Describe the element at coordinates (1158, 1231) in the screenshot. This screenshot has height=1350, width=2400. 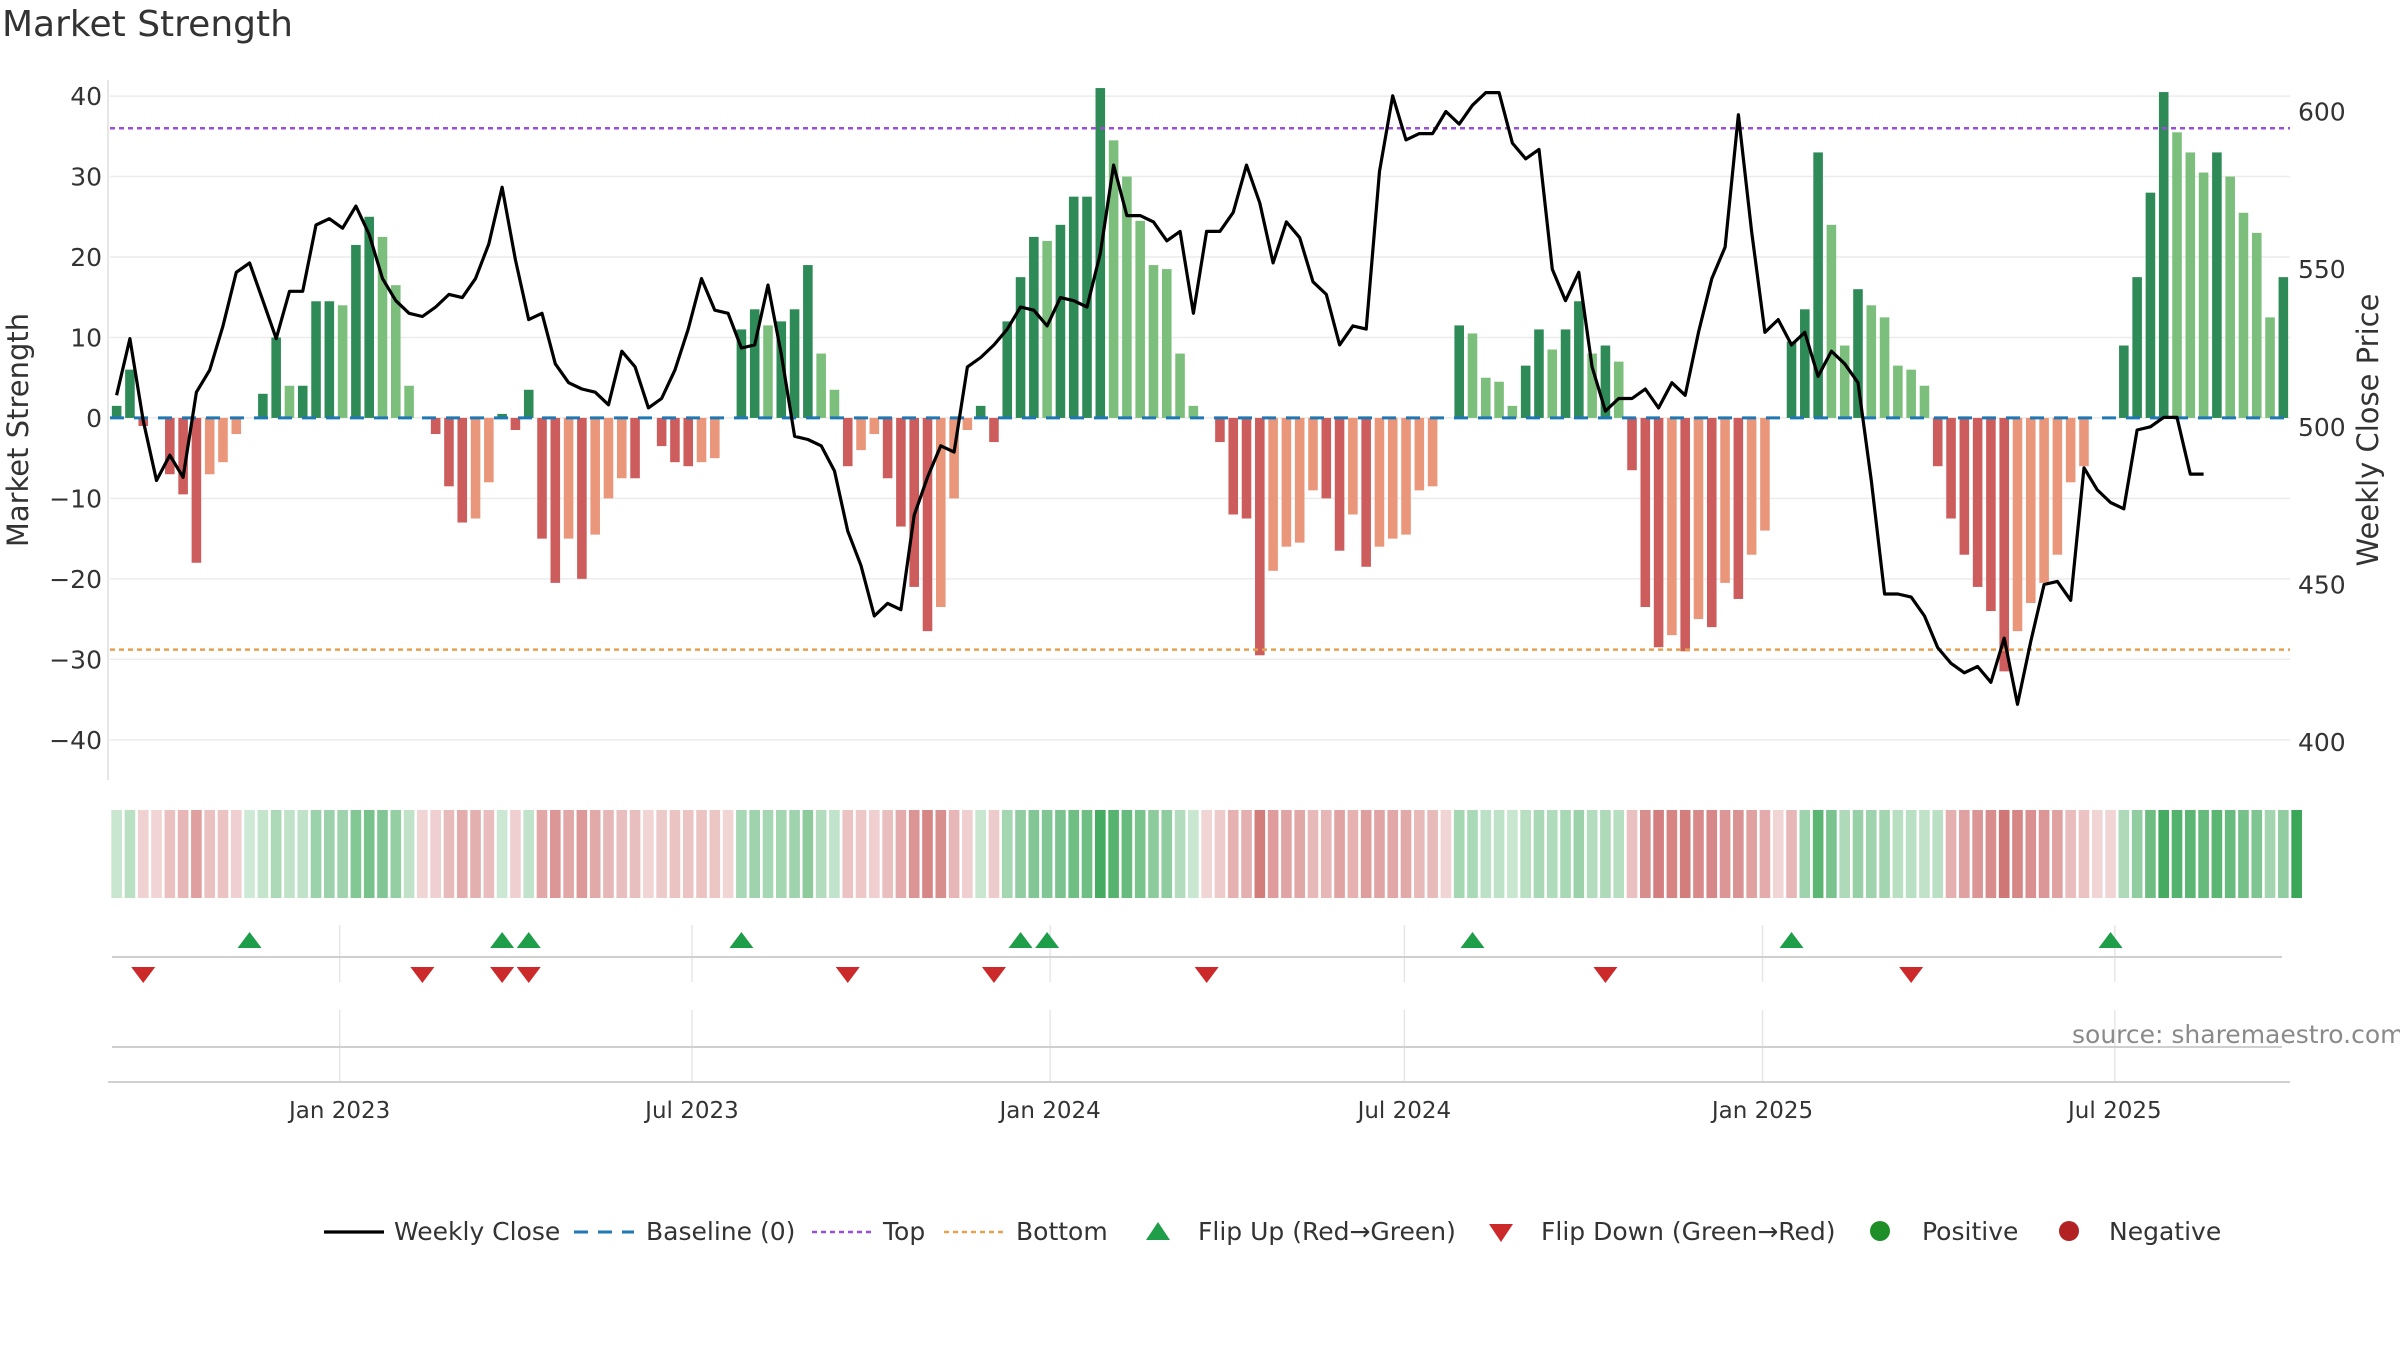
I see `legend-flip-up-icon` at that location.